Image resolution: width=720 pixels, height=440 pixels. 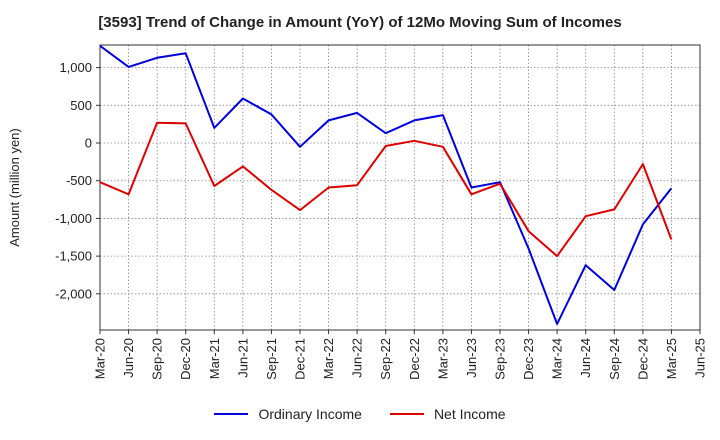 I want to click on x-tick-label: Mar-22, so click(x=328, y=358).